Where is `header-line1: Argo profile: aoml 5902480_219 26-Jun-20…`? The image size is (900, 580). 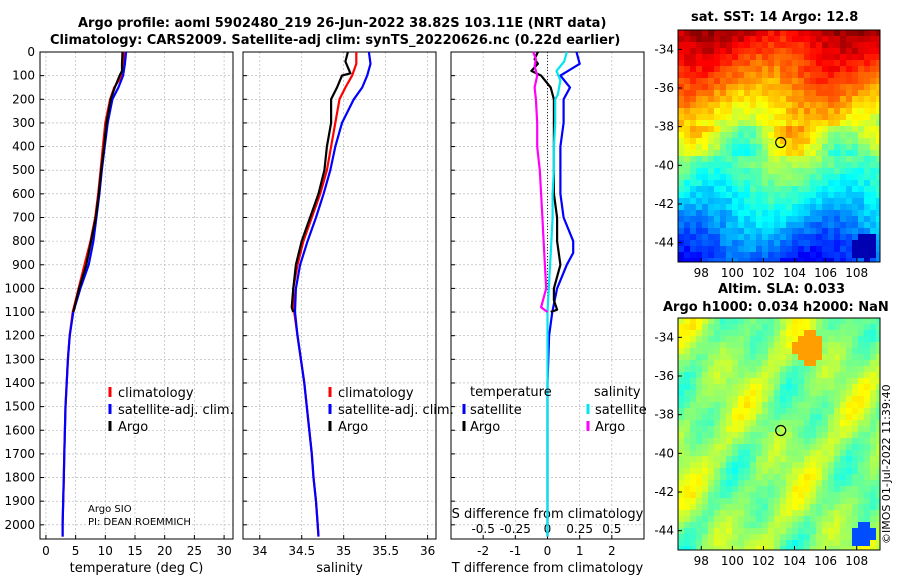
header-line1: Argo profile: aoml 5902480_219 26-Jun-20… is located at coordinates (342, 23).